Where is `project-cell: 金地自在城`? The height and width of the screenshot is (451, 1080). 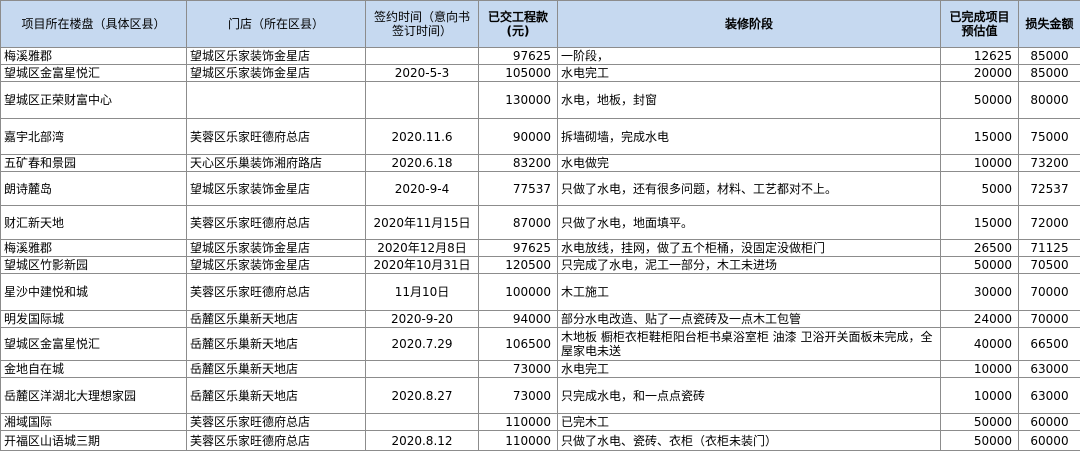 project-cell: 金地自在城 is located at coordinates (93, 369).